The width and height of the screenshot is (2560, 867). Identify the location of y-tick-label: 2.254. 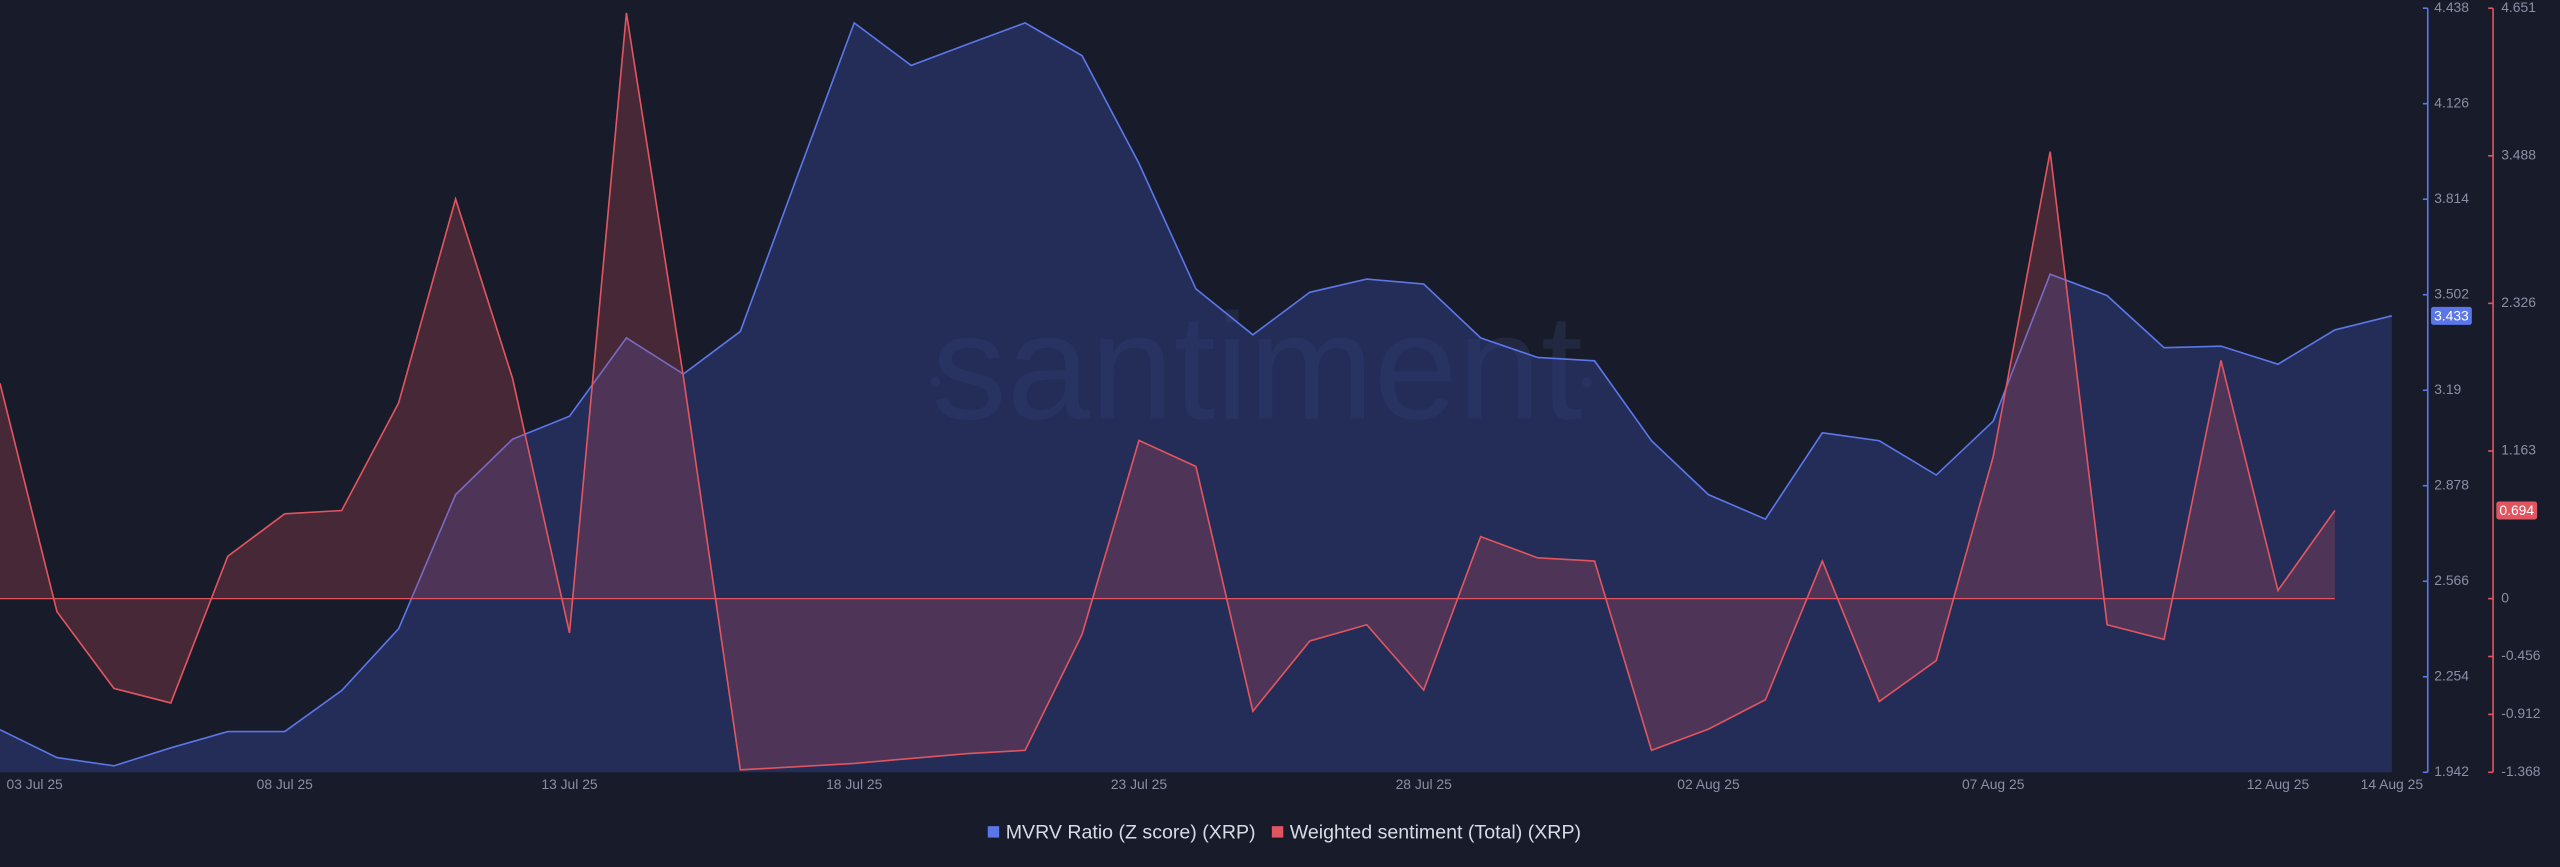
(2451, 675).